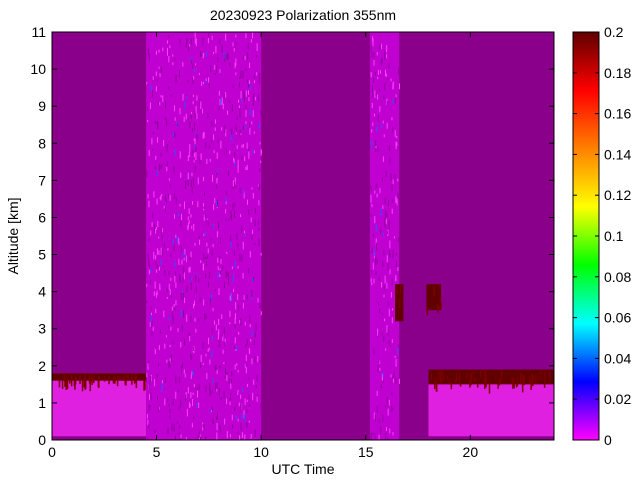 The height and width of the screenshot is (480, 640). Describe the element at coordinates (399, 303) in the screenshot. I see `heatmap-region-aerosol_layer` at that location.